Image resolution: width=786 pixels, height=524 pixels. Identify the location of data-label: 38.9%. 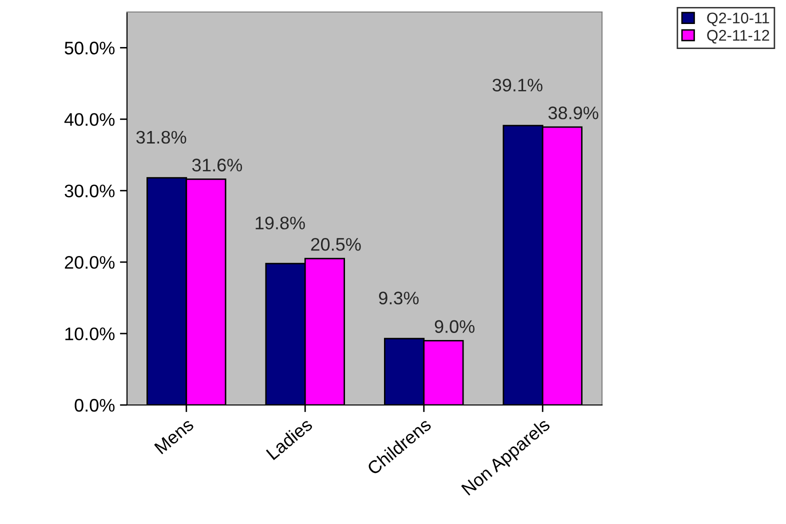
(573, 113).